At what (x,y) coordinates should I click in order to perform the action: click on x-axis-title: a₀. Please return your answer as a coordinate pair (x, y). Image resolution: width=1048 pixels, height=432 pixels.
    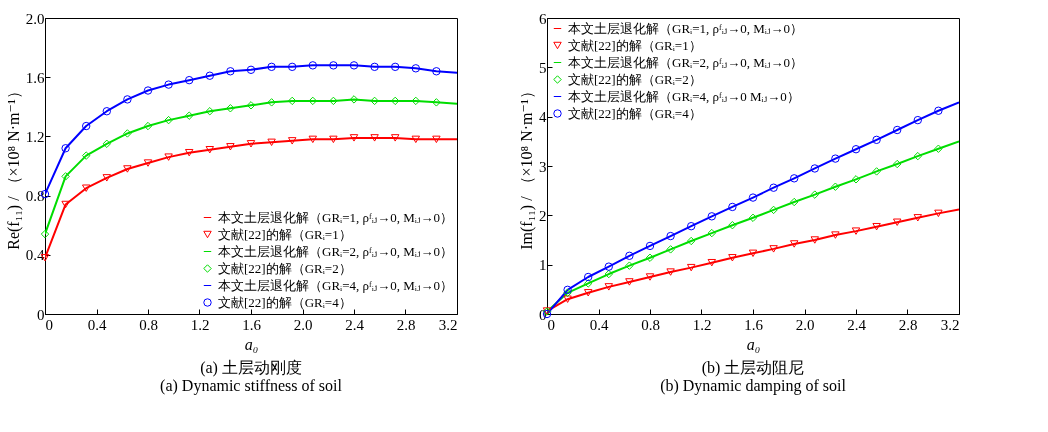
    Looking at the image, I should click on (251, 344).